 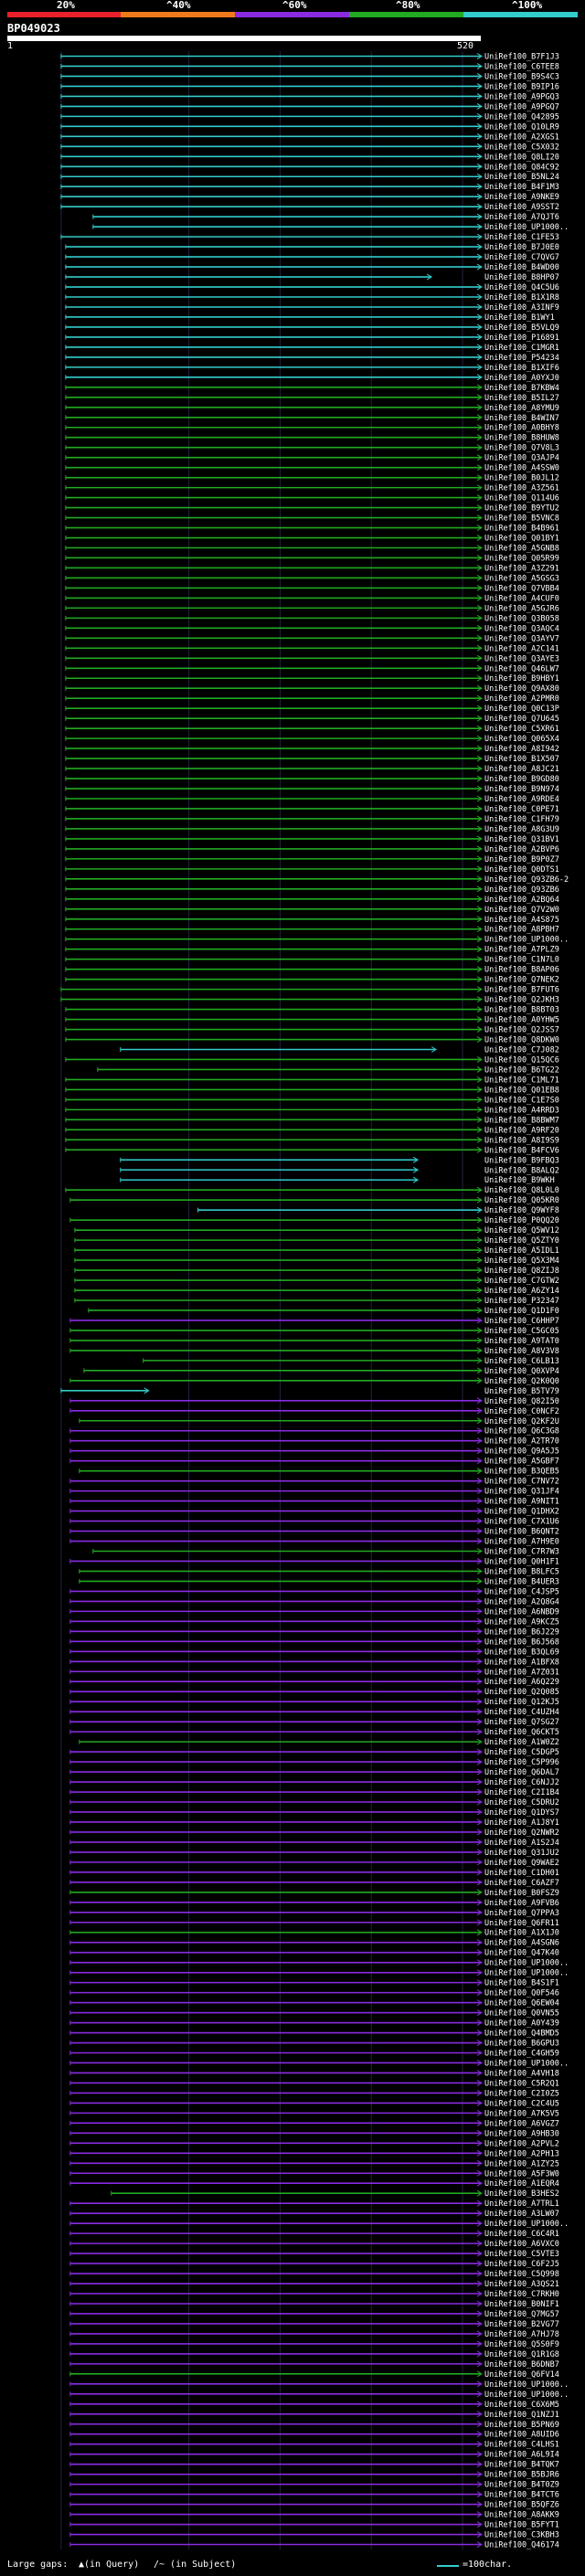 What do you see at coordinates (521, 1853) in the screenshot?
I see `subject-label: UniRef100_Q31JU2` at bounding box center [521, 1853].